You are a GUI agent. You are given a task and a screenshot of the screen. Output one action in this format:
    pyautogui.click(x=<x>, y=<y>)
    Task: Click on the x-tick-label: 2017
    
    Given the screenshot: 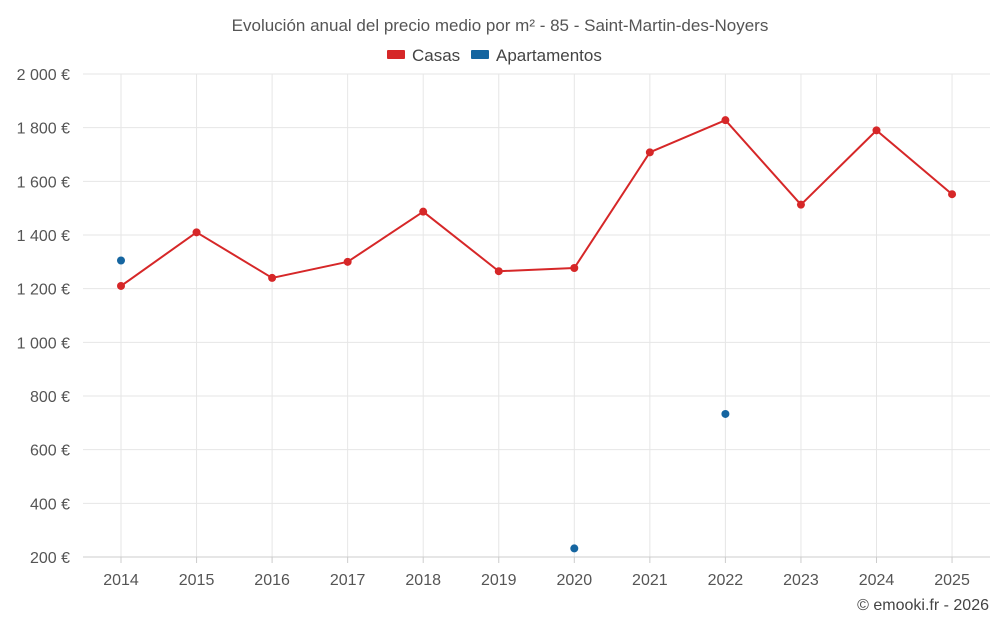 What is the action you would take?
    pyautogui.click(x=348, y=580)
    